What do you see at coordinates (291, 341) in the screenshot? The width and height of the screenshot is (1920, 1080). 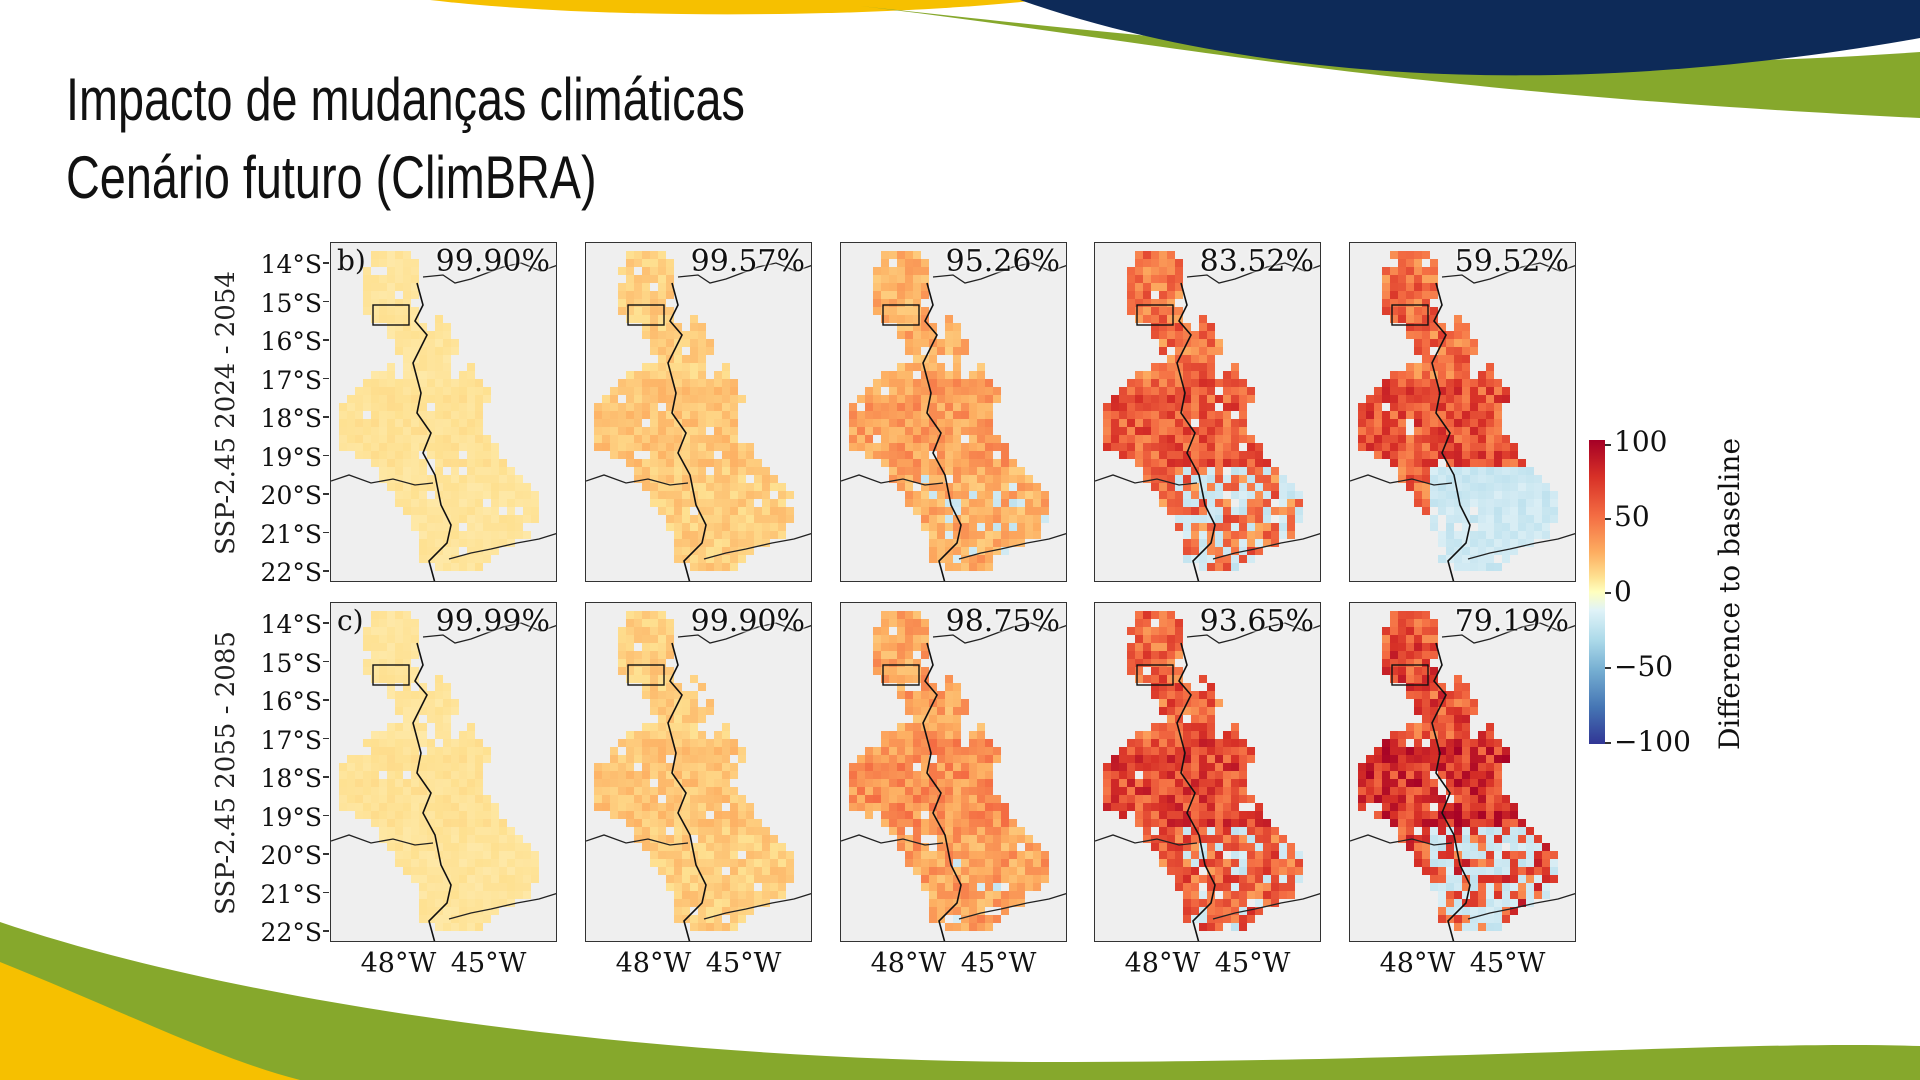 I see `latitude-tick-label: 16°S` at bounding box center [291, 341].